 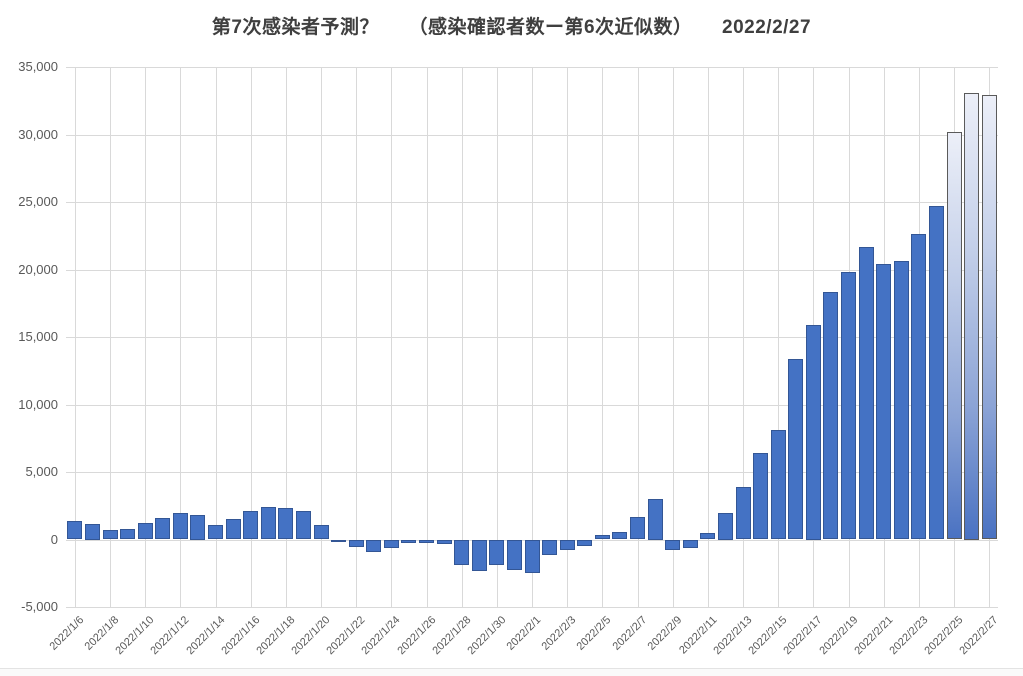 I want to click on bottom-edge, so click(x=511, y=672).